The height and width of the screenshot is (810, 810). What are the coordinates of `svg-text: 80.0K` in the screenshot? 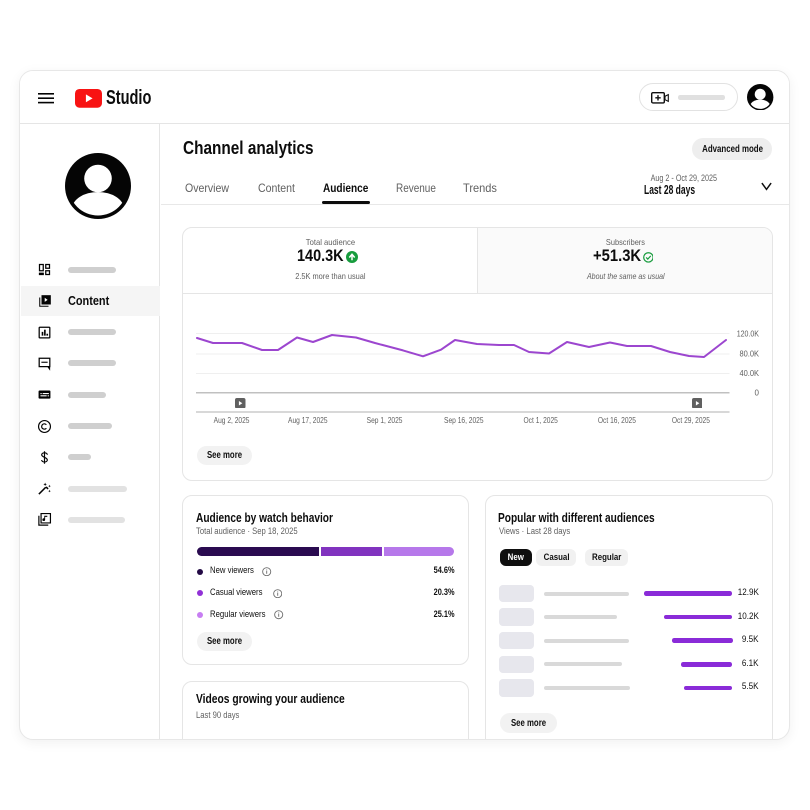 It's located at (750, 354).